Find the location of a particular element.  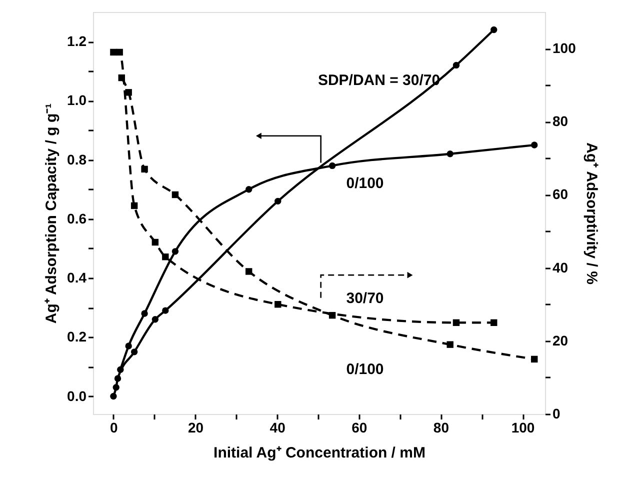

y-axis-title: Ag⁺ Adsorption Capacity / g g⁻¹ is located at coordinates (51, 213).